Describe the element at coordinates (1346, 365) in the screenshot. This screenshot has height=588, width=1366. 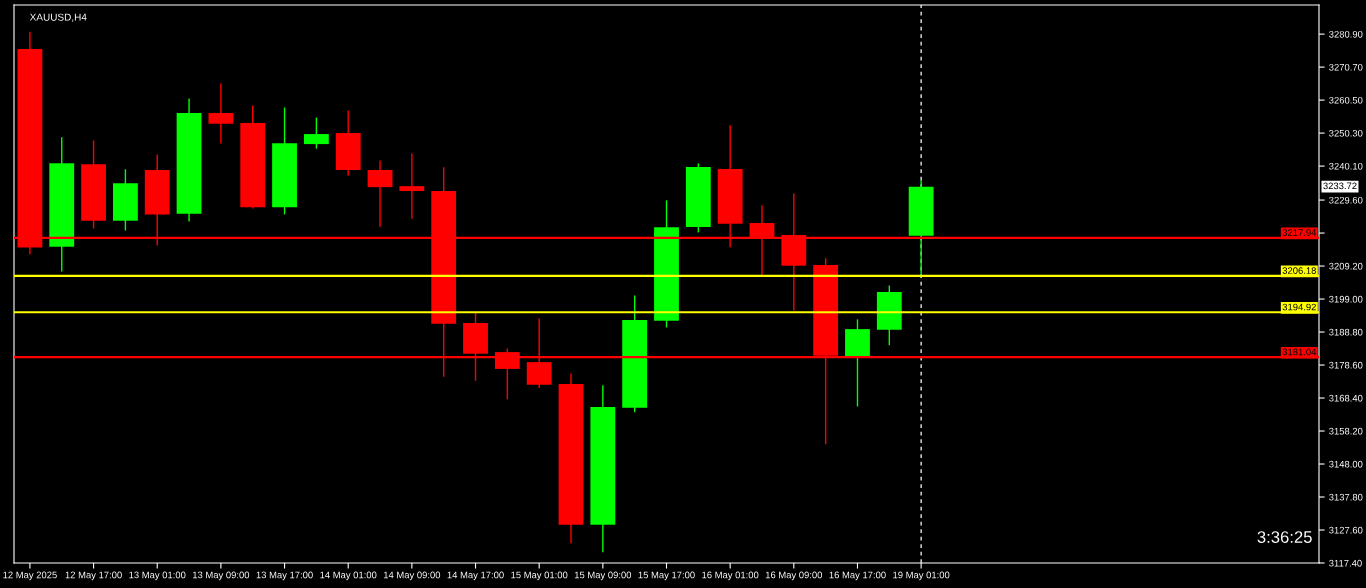
I see `y-tick-label: 3178.60` at that location.